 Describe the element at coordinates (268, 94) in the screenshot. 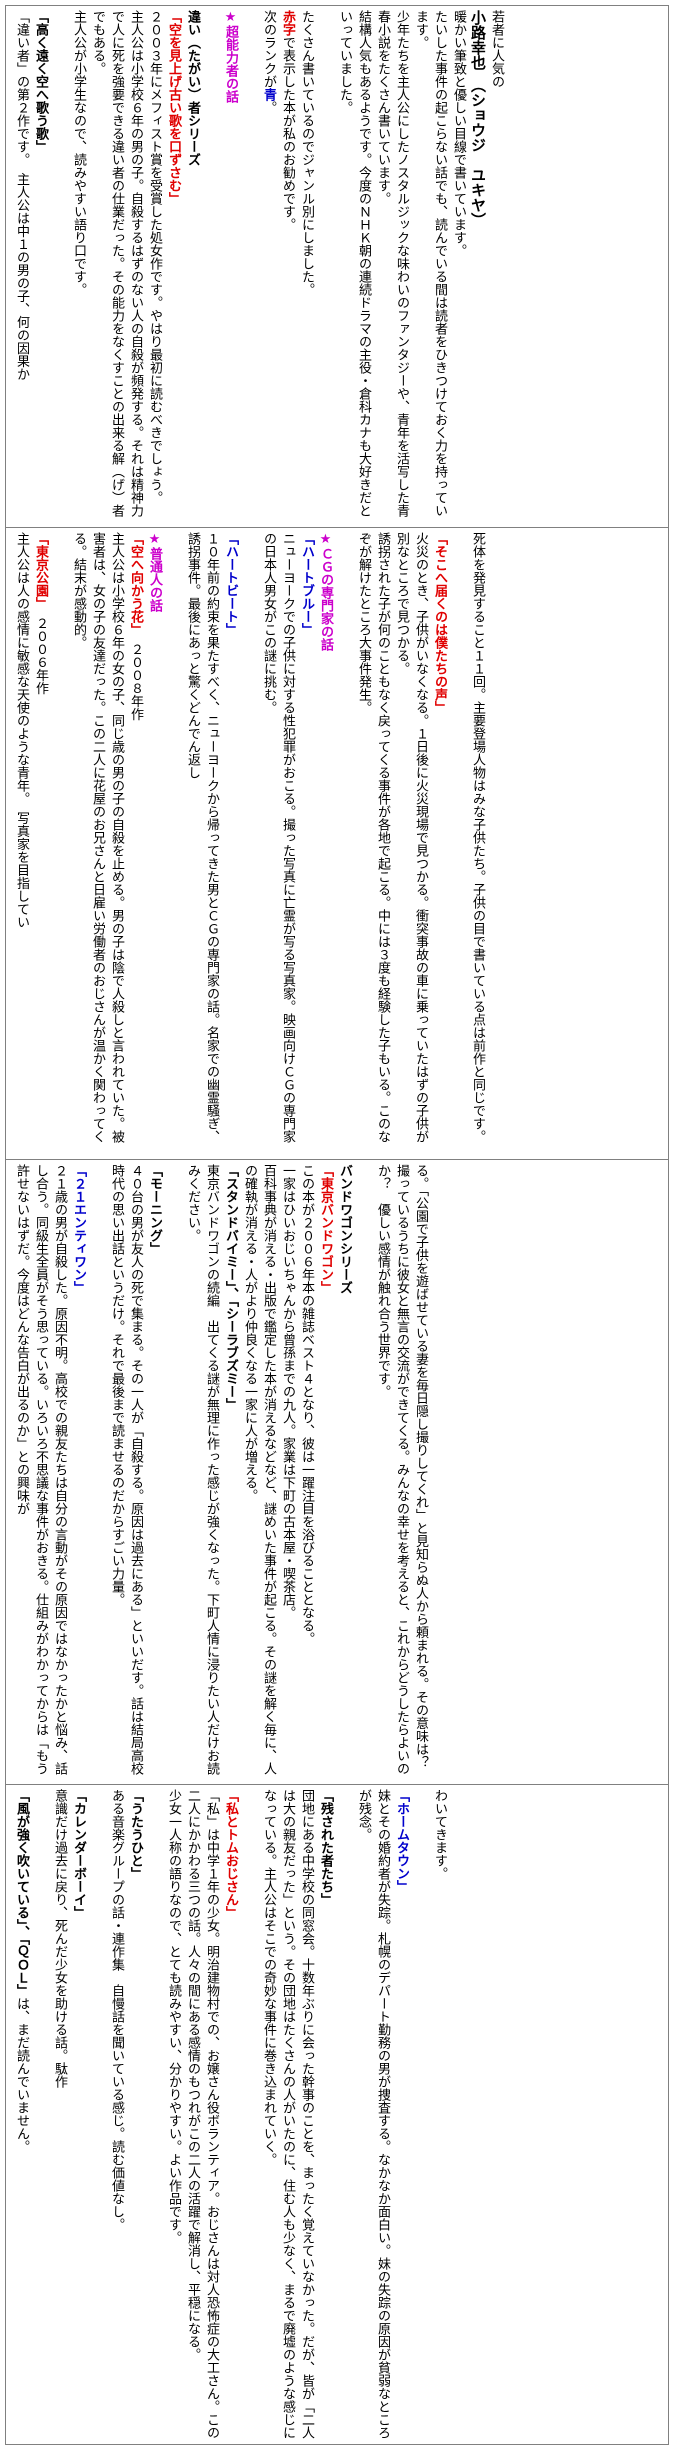

I see `blue-label: 青` at that location.